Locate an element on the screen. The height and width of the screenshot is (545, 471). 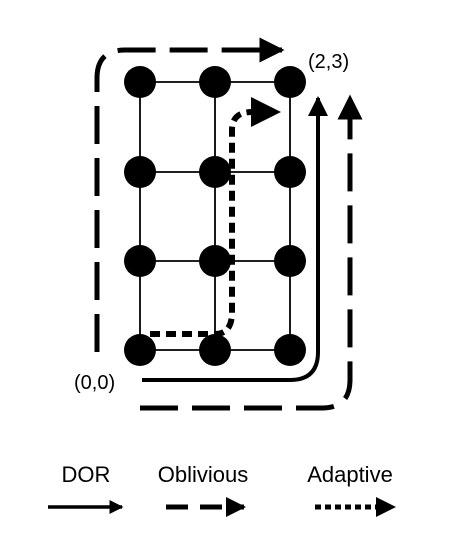
legend: DOR Oblivious Adaptive is located at coordinates (222, 489).